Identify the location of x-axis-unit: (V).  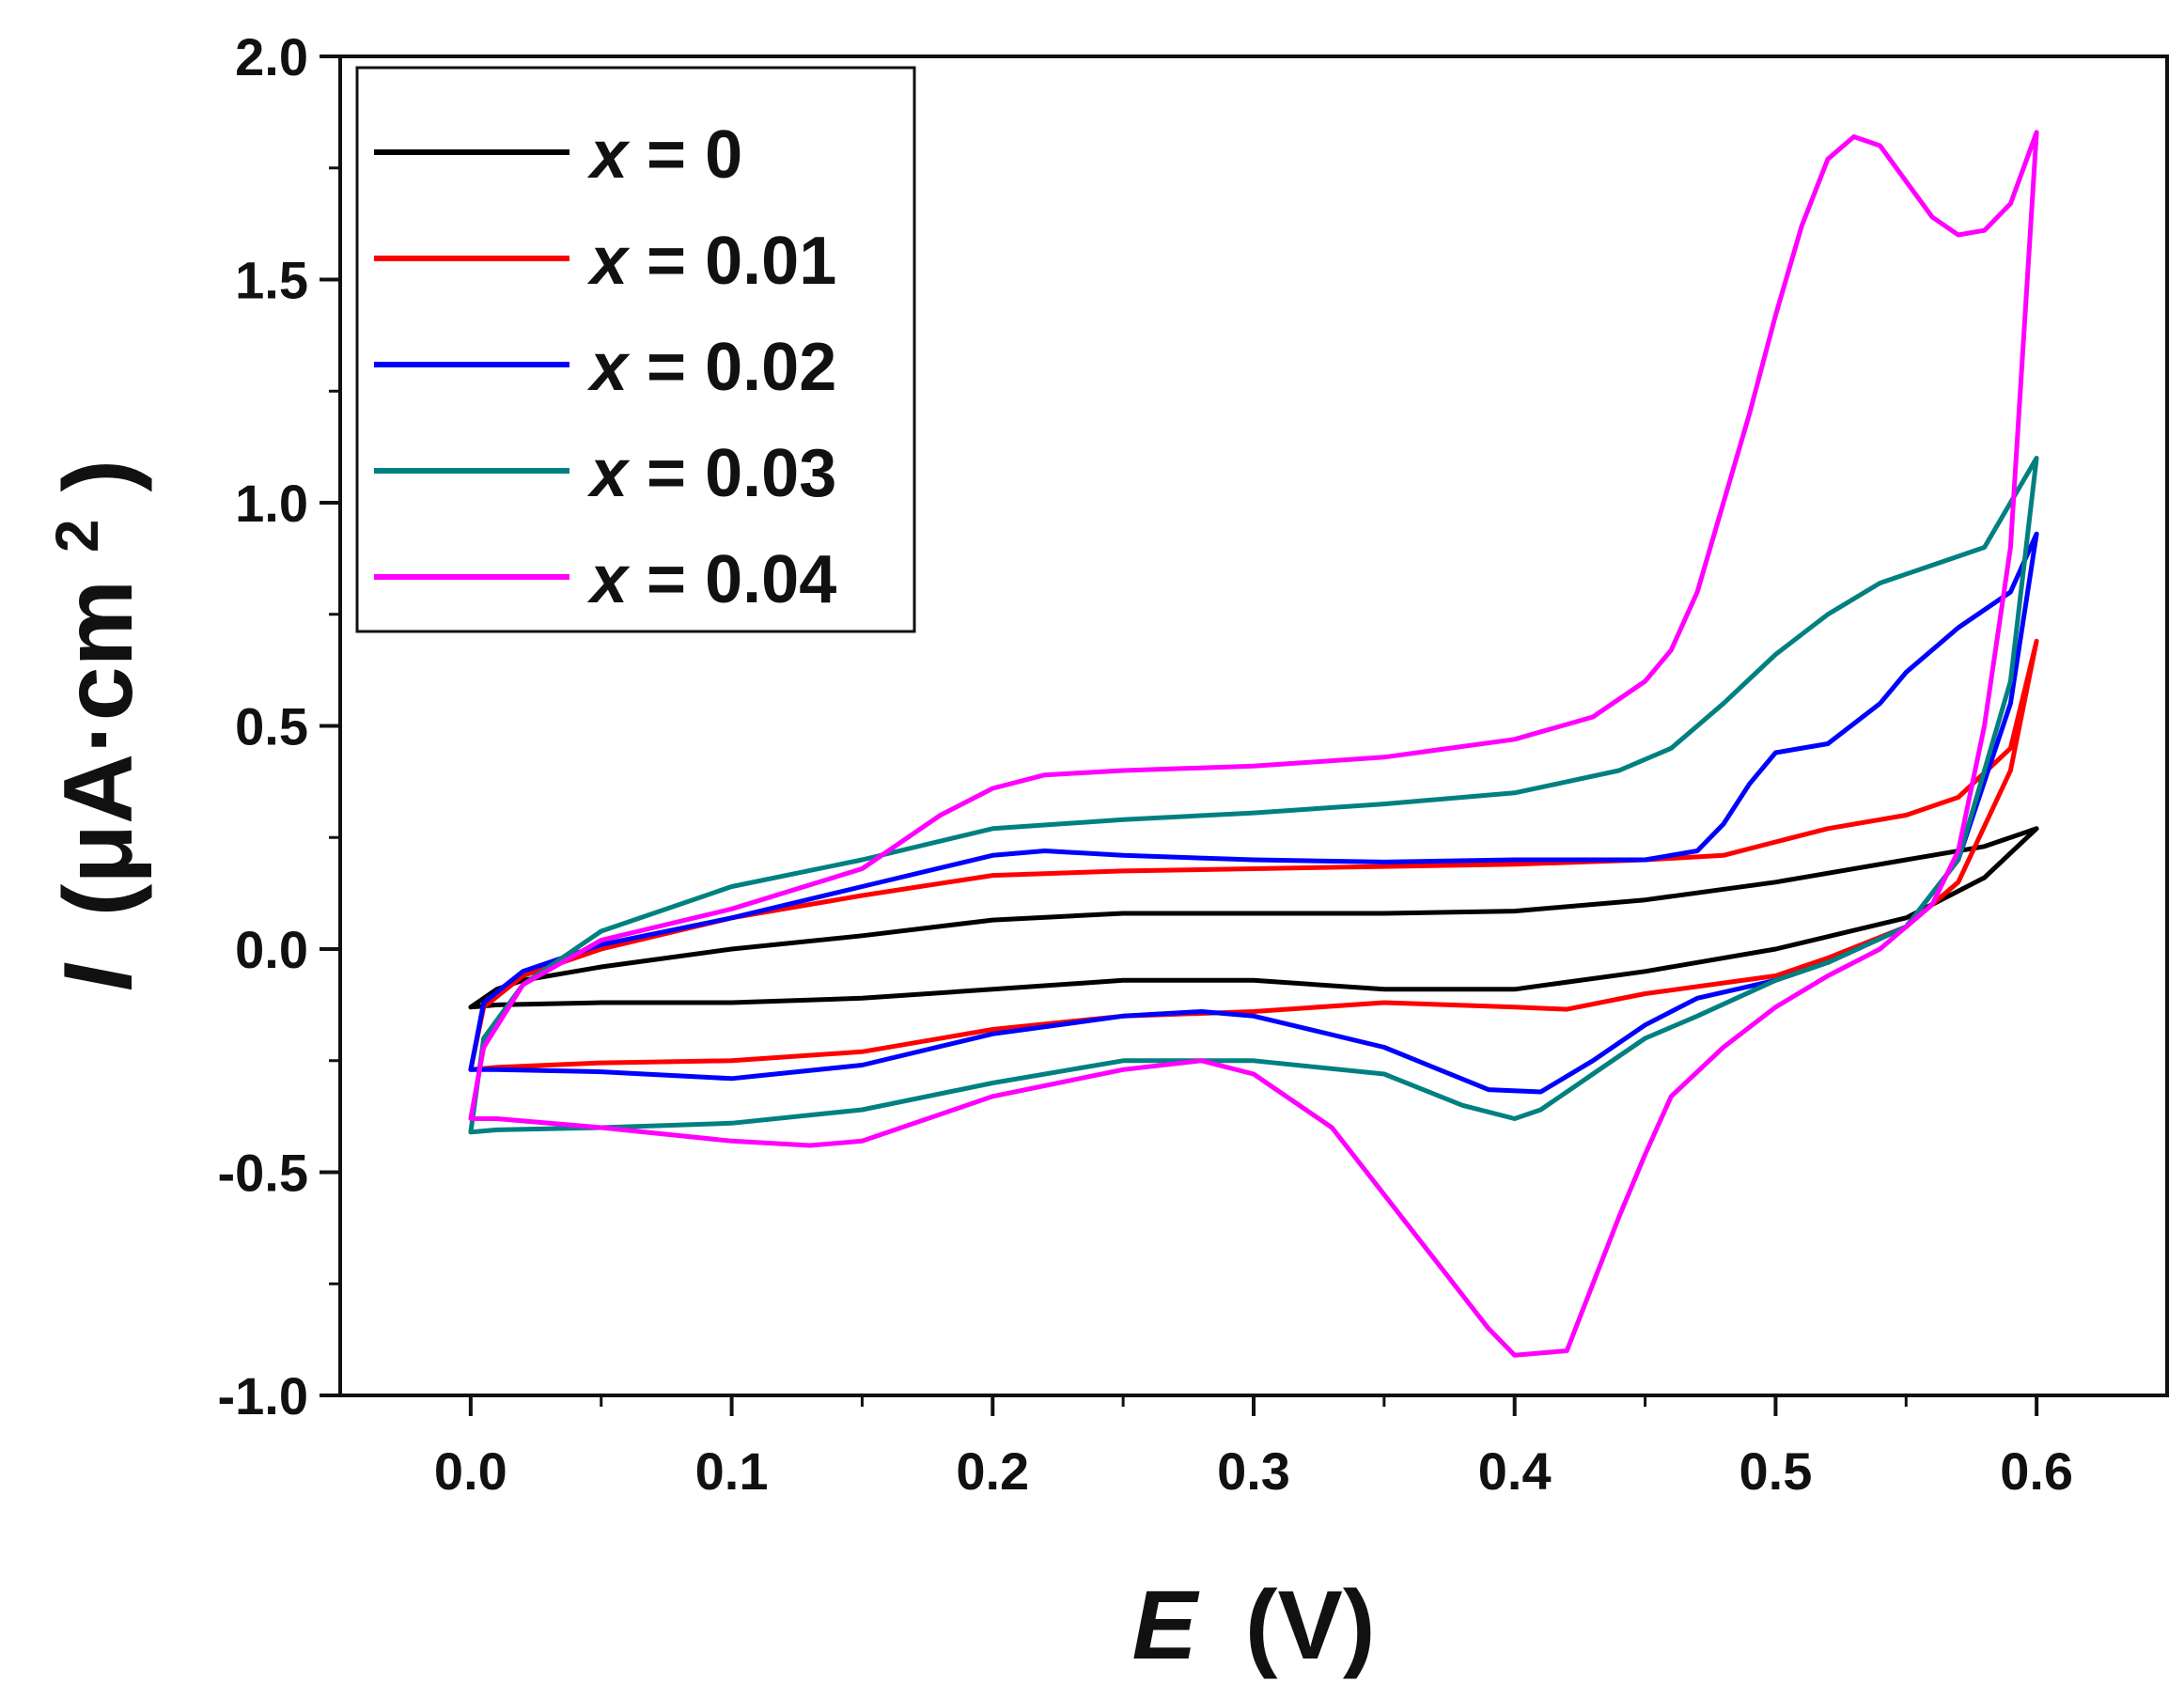
(1310, 1625).